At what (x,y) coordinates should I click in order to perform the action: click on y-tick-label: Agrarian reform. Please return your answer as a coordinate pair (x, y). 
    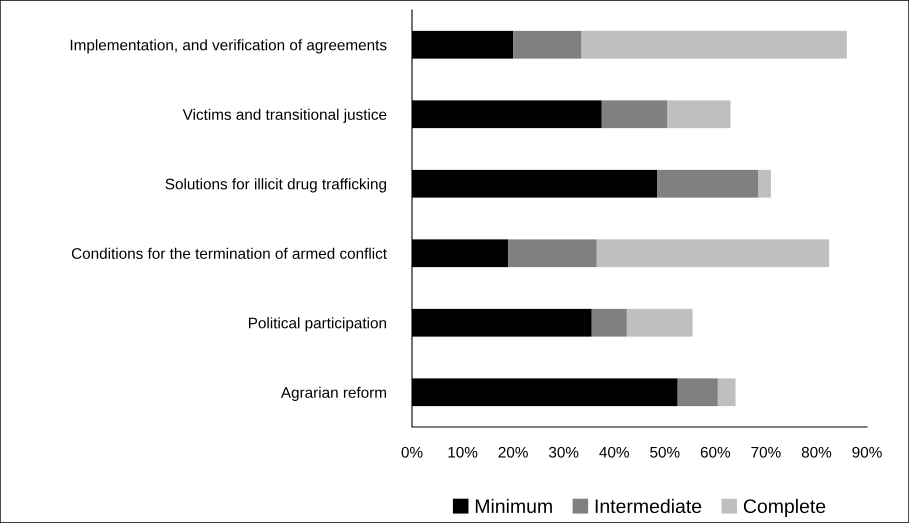
    Looking at the image, I should click on (333, 393).